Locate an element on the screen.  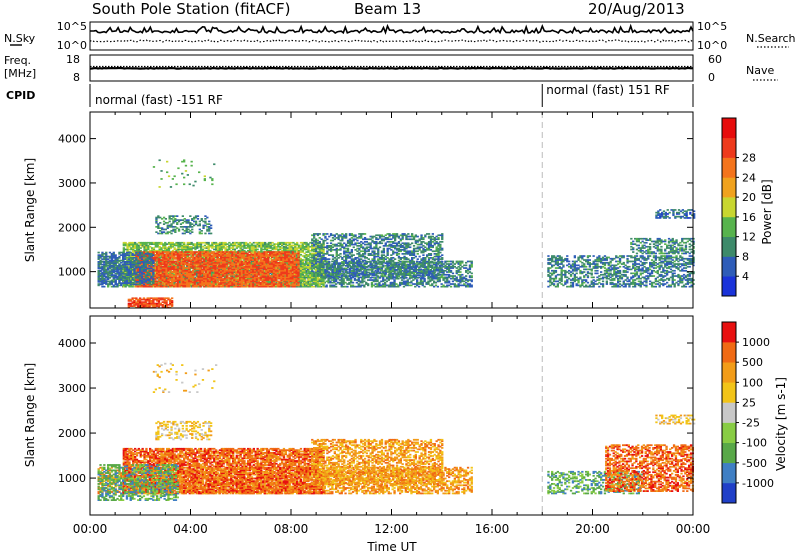
noise-panel: N.Sky 10^5 10^0 10^5 10^0 N.Search is located at coordinates (400, 36).